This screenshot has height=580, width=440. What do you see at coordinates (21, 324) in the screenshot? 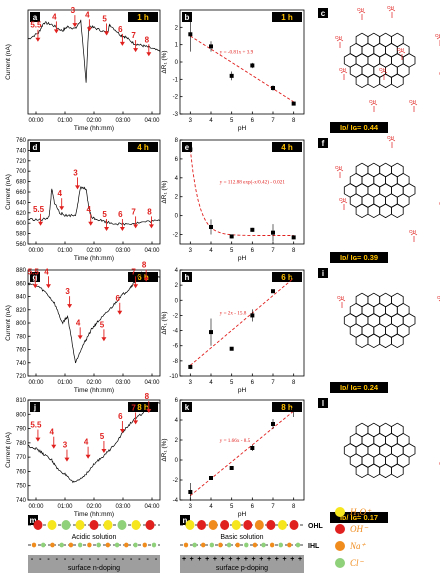
I see `y-tick-label: 800` at bounding box center [21, 324].